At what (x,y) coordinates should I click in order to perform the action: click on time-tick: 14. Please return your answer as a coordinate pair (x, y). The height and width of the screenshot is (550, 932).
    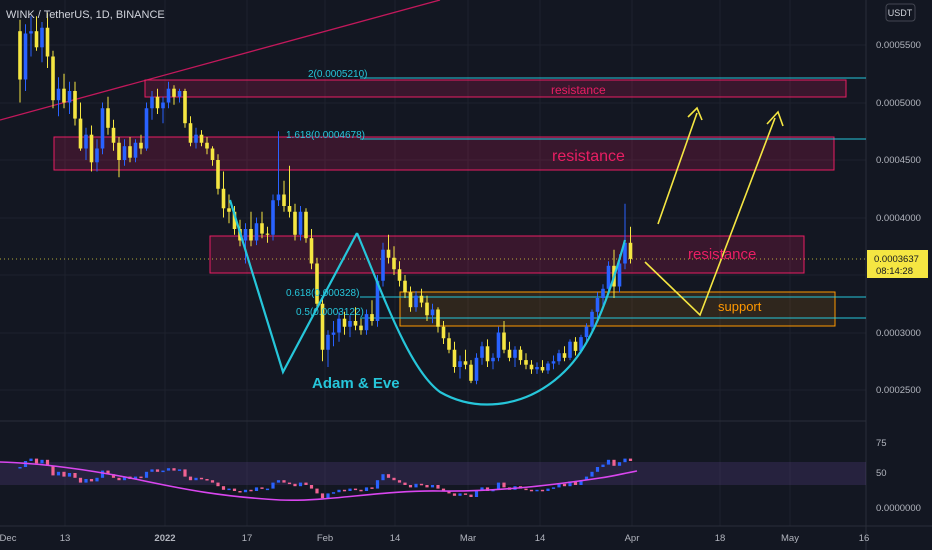
    Looking at the image, I should click on (540, 538).